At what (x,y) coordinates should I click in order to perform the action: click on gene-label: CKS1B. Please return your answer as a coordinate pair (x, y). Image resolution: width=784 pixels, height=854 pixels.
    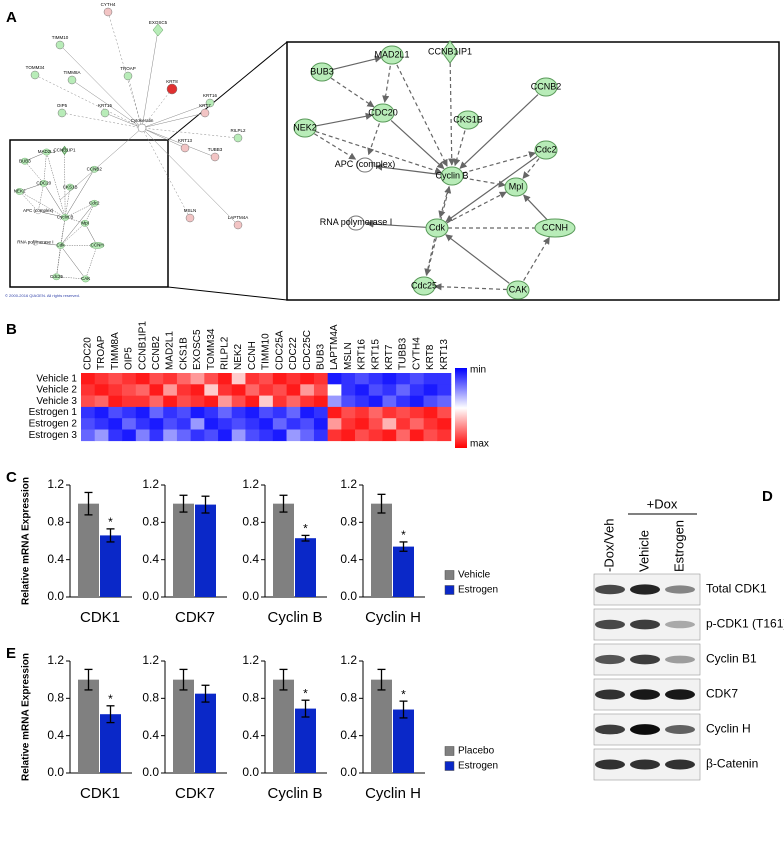
    Looking at the image, I should click on (183, 353).